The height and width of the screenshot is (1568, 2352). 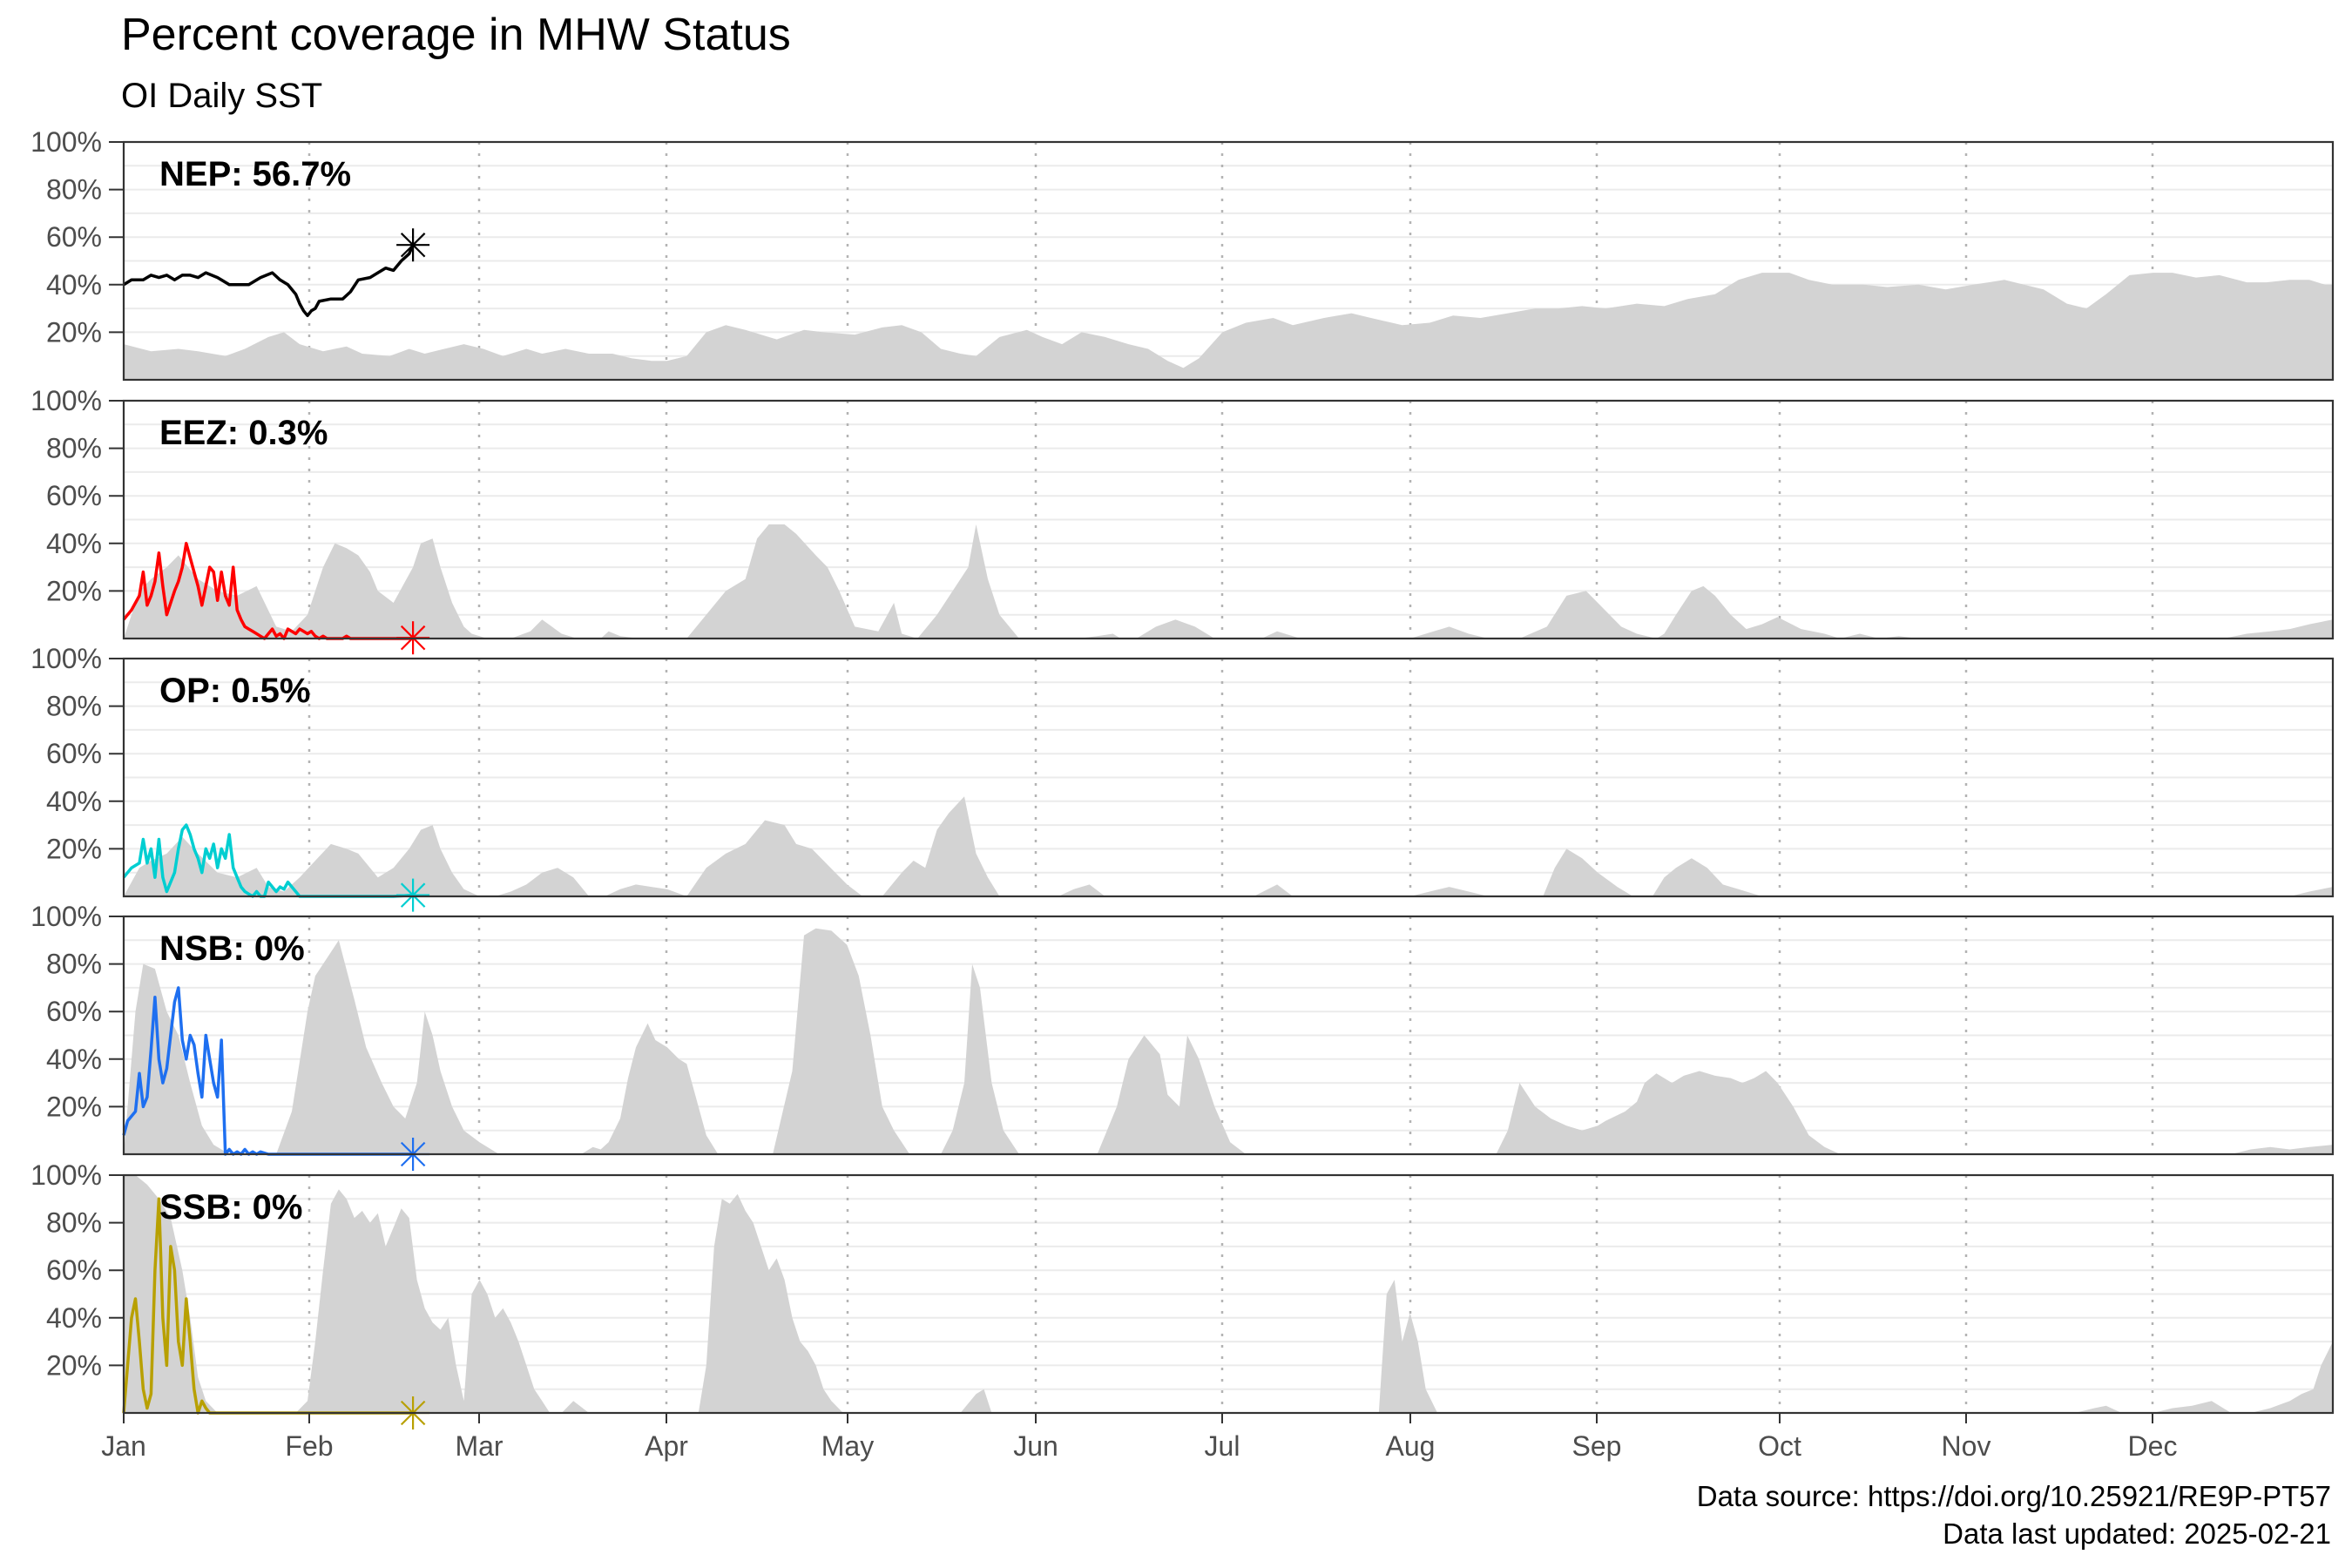 I want to click on x-tick-label: Dec, so click(x=2153, y=1446).